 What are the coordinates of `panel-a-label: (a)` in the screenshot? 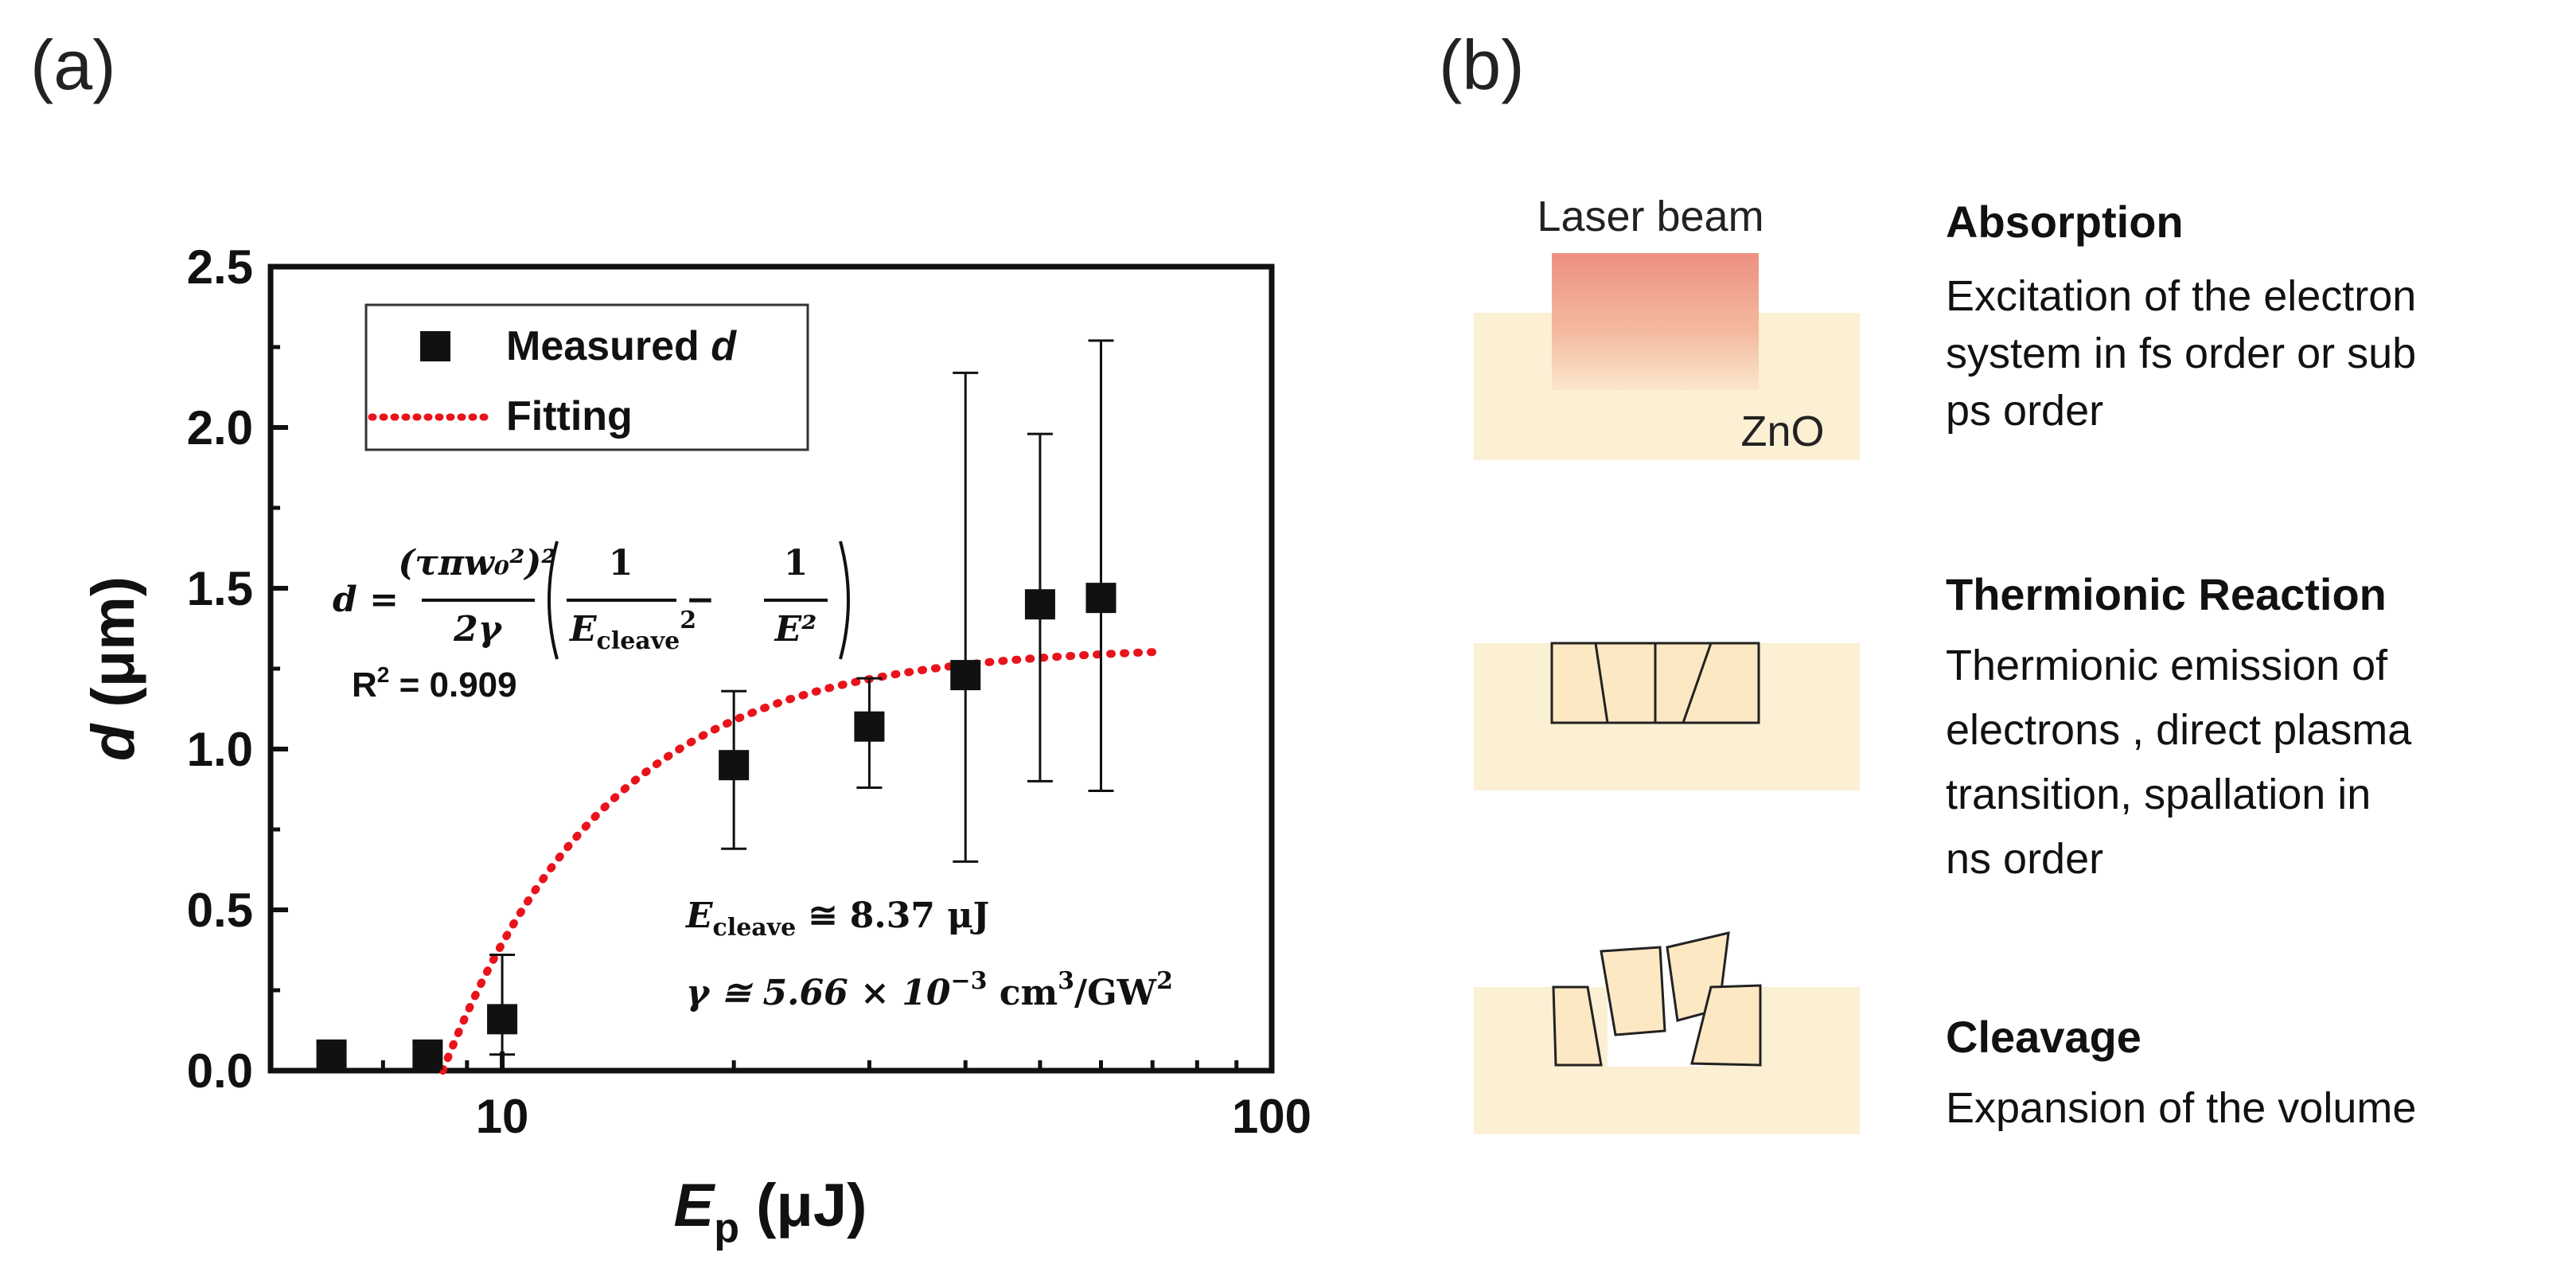 It's located at (73, 64).